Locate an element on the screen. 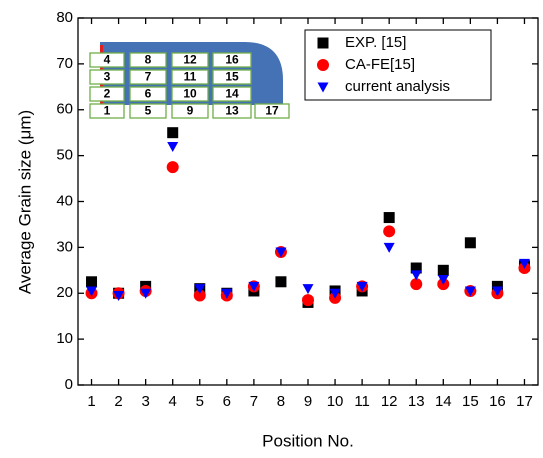 The height and width of the screenshot is (458, 543). inset-label: 7 is located at coordinates (148, 77).